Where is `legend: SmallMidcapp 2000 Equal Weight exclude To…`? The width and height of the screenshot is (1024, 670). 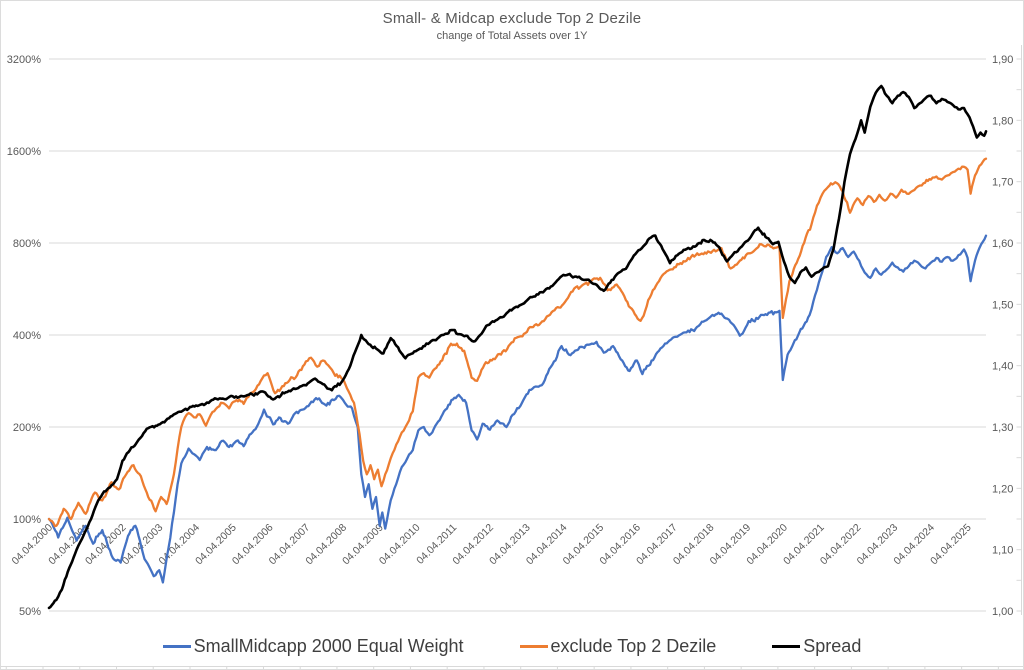 legend: SmallMidcapp 2000 Equal Weight exclude To… is located at coordinates (512, 646).